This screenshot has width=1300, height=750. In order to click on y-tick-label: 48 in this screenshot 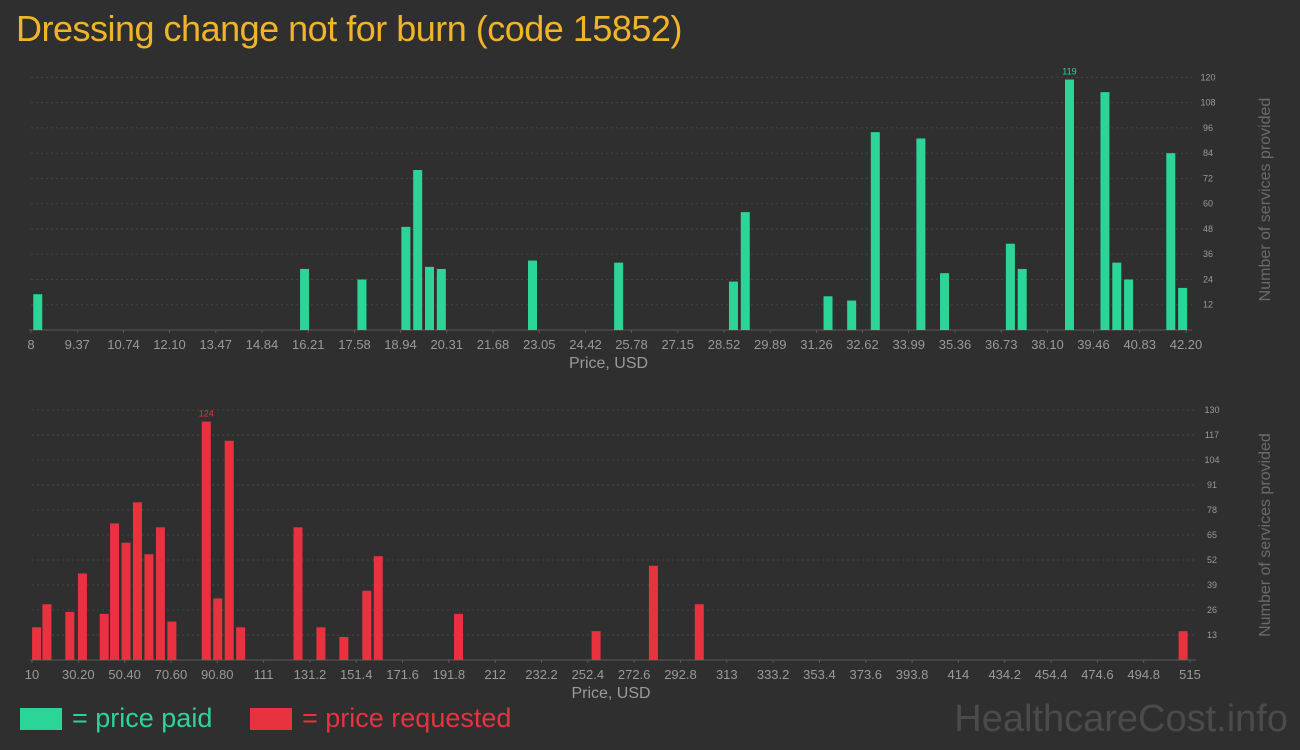, I will do `click(1208, 229)`.